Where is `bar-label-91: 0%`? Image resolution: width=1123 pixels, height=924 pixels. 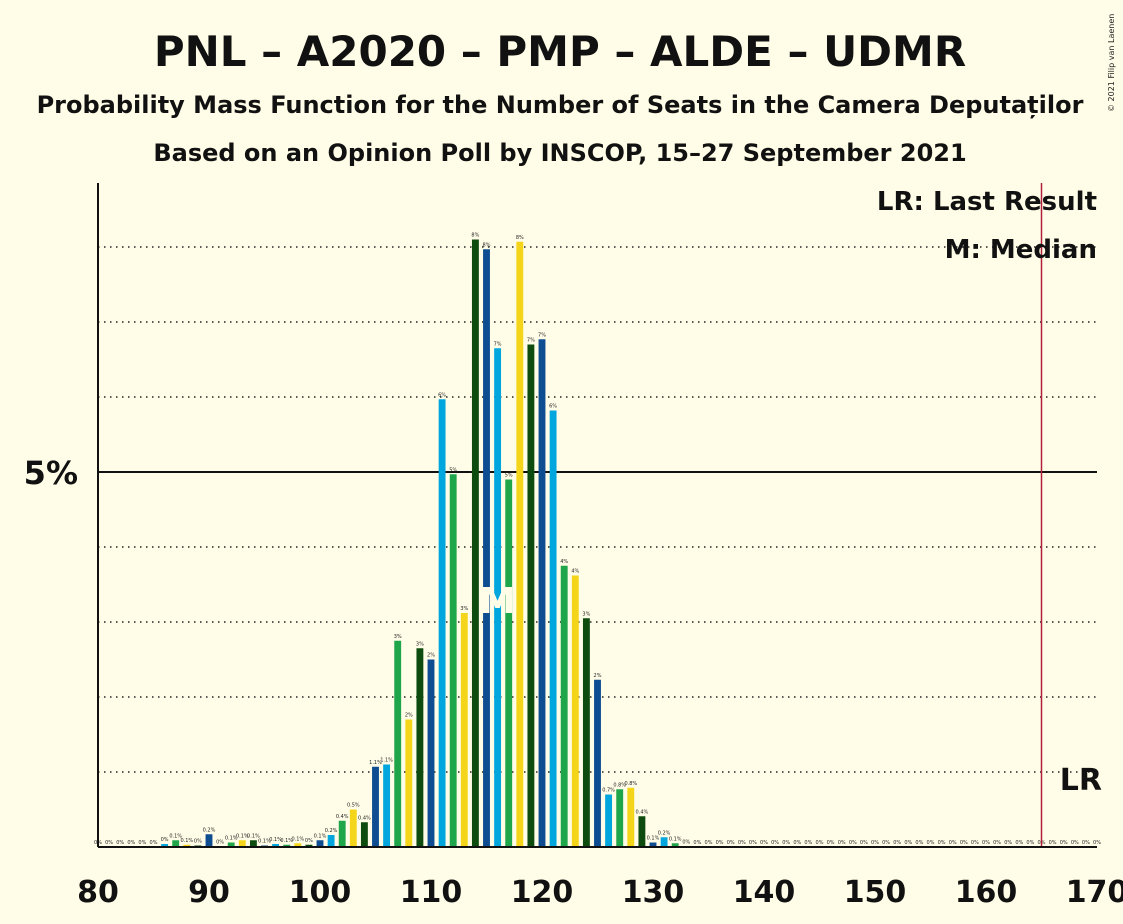
bar-label-91: 0% is located at coordinates (220, 842).